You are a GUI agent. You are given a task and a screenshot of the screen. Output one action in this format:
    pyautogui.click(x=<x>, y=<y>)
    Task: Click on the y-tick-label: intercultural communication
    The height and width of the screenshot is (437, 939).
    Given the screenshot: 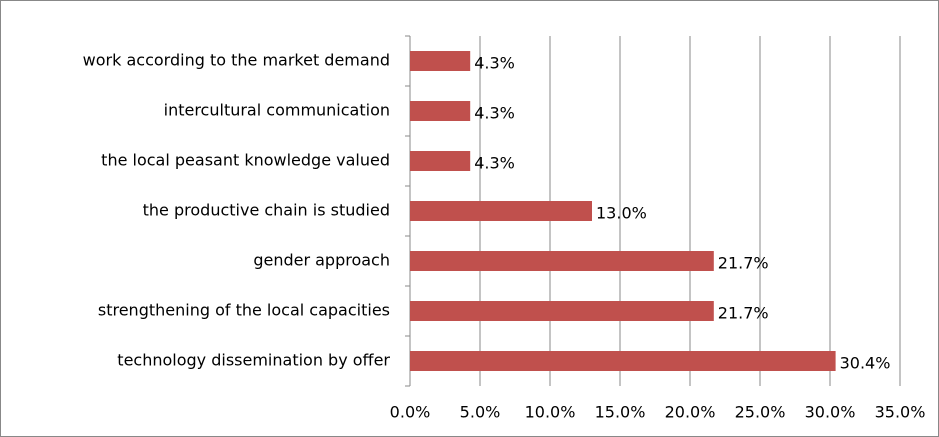 What is the action you would take?
    pyautogui.click(x=277, y=110)
    